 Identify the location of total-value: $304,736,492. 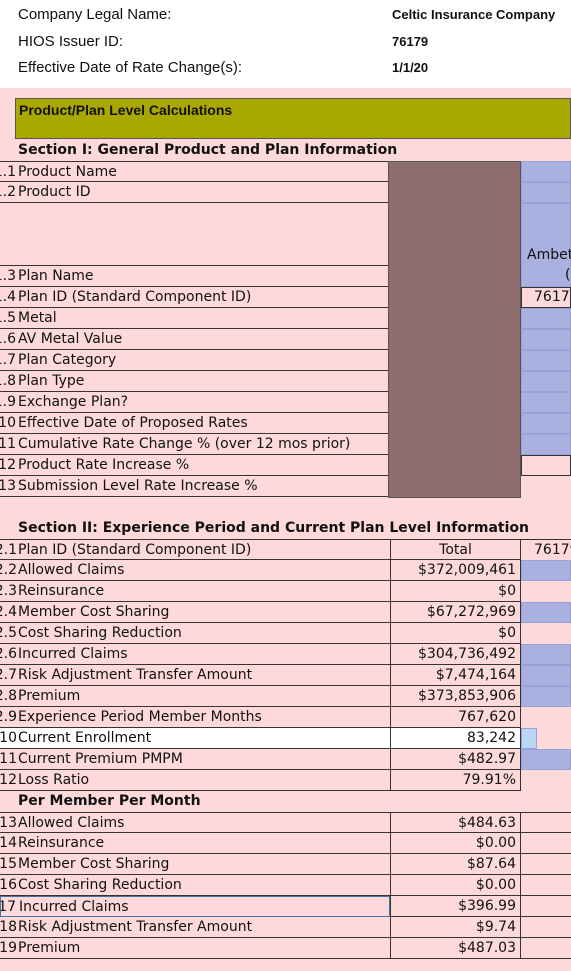
(455, 654).